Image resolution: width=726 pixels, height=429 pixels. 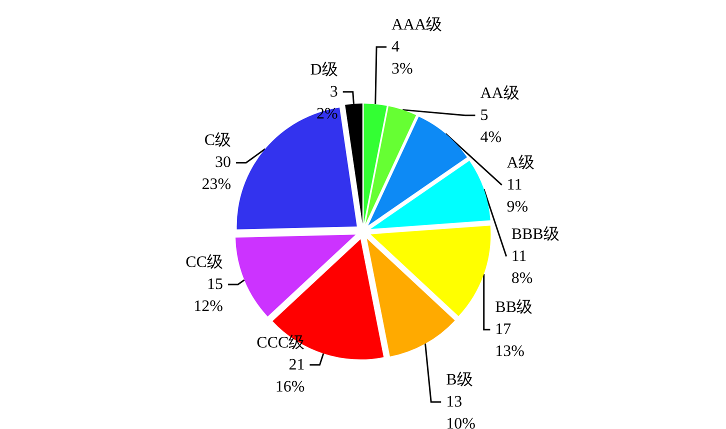 I want to click on slice-label: D级, so click(x=324, y=69).